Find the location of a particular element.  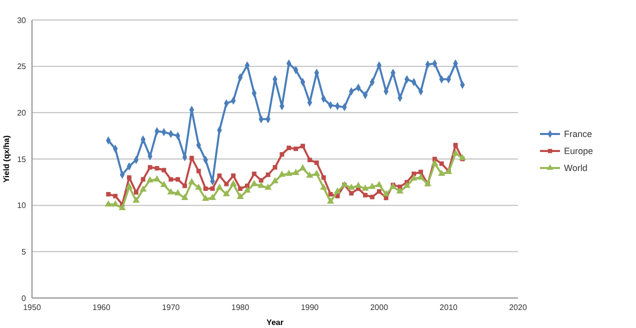

y-tick-label: 20 is located at coordinates (22, 113).